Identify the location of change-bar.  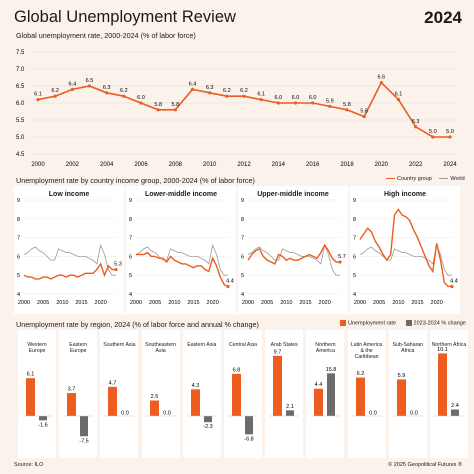
(43, 418).